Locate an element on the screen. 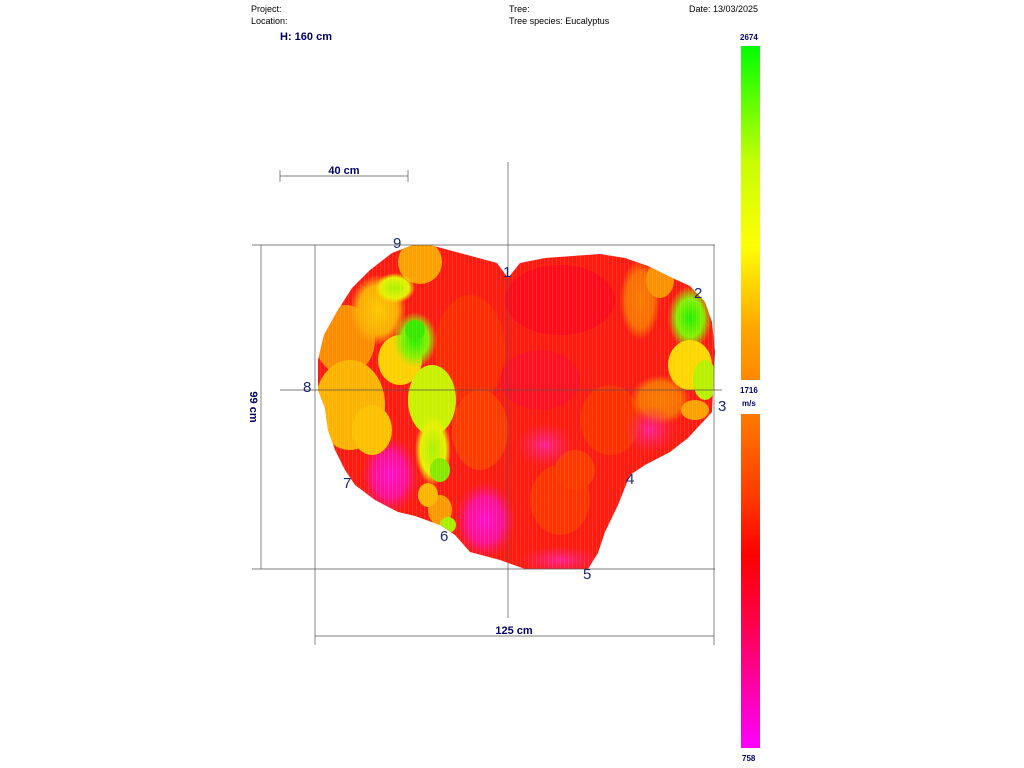  sensor-1: 1 is located at coordinates (507, 272).